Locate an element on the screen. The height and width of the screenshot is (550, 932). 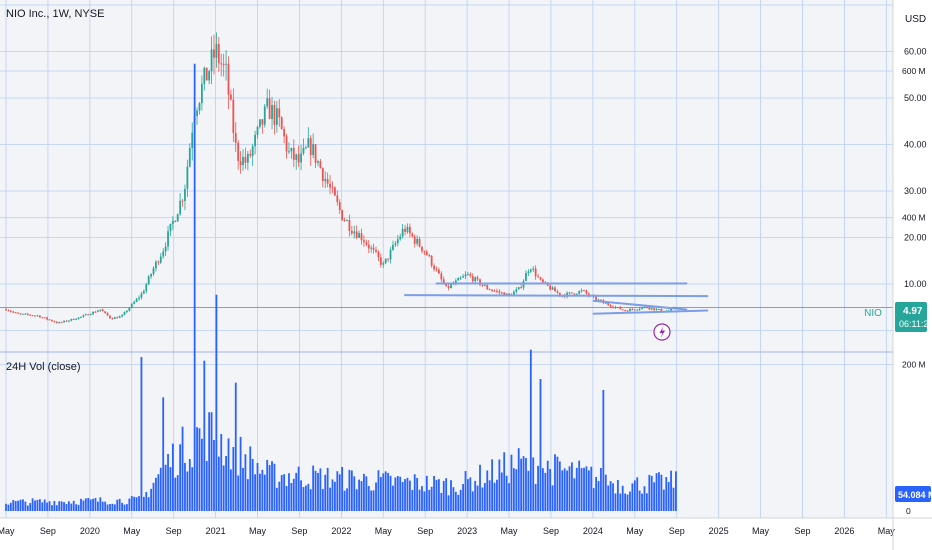
volume-value-badge is located at coordinates (913, 494).